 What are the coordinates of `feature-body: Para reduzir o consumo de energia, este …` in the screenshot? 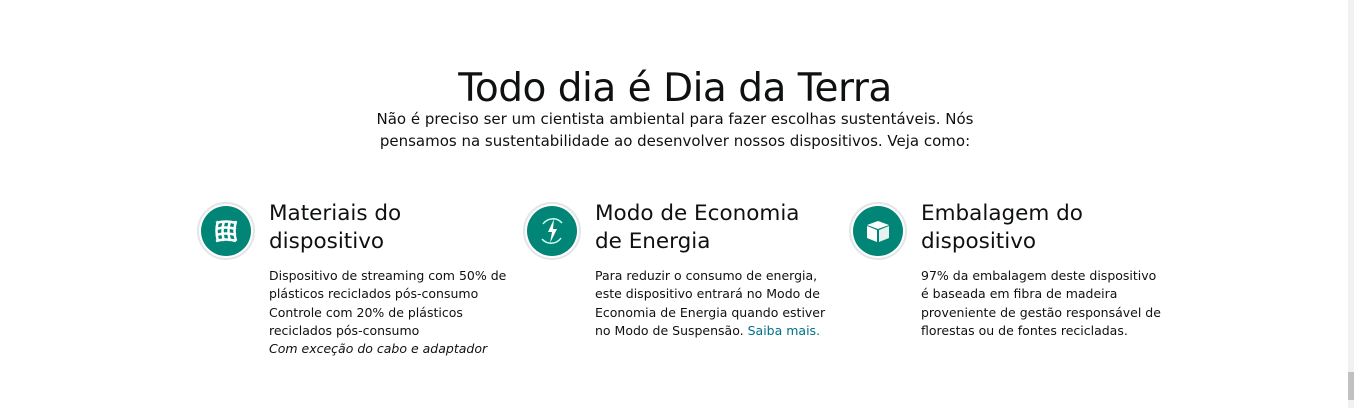 It's located at (715, 303).